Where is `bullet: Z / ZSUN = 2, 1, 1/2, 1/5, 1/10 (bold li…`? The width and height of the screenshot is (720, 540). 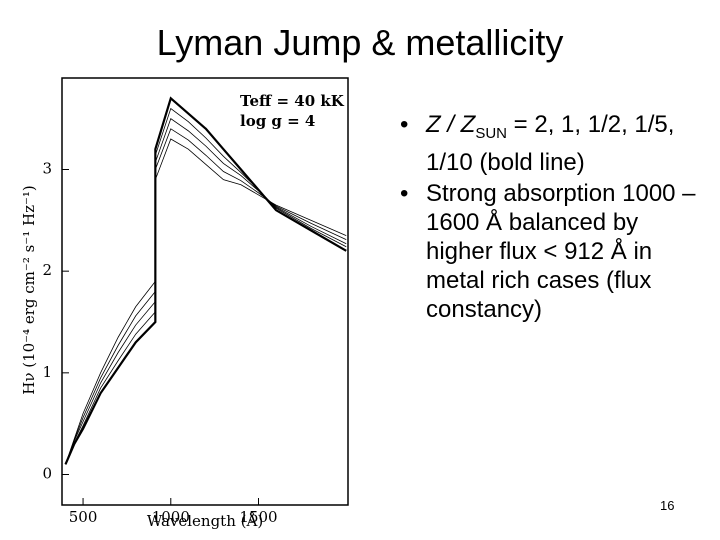
bullet: Z / ZSUN = 2, 1, 1/2, 1/5, 1/10 (bold li… is located at coordinates (550, 143).